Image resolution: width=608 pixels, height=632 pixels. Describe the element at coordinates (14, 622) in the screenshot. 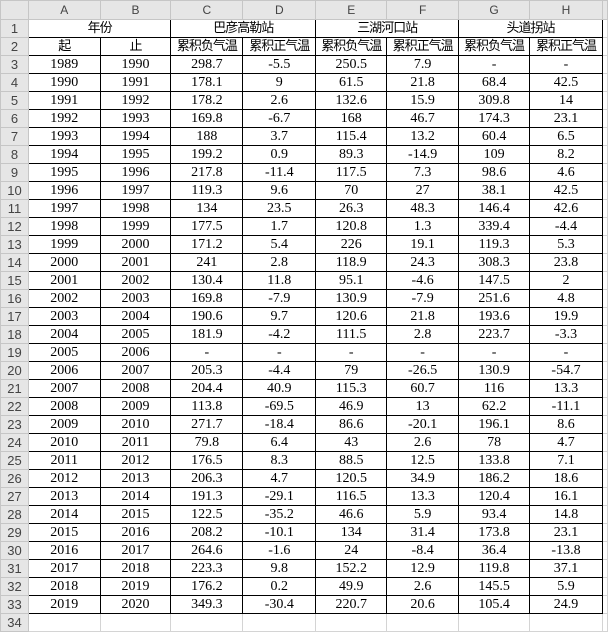

I see `row-header: 34` at that location.